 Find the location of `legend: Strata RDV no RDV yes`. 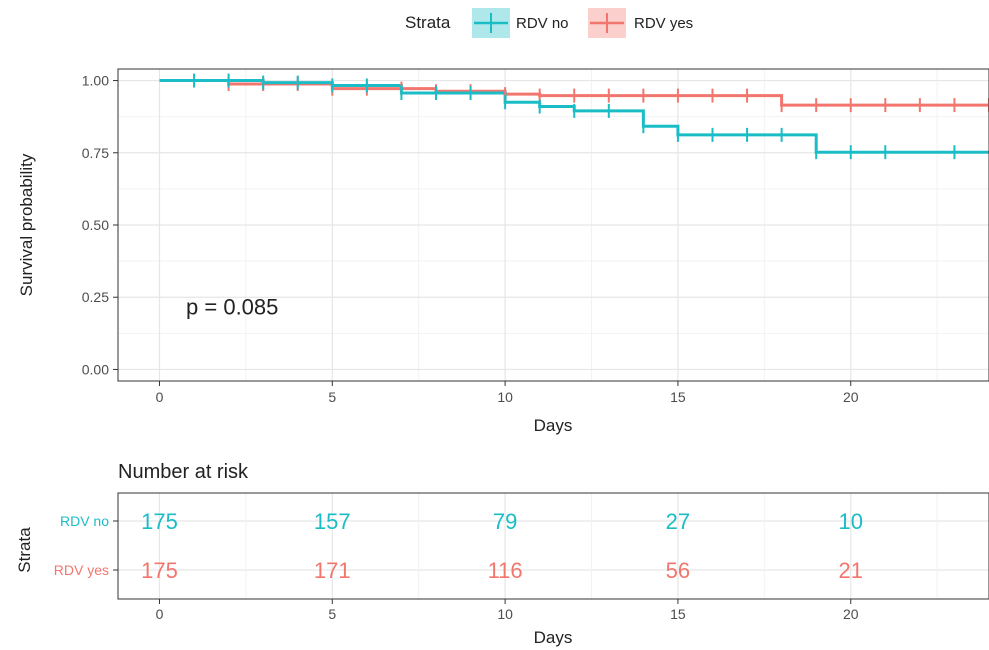

legend: Strata RDV no RDV yes is located at coordinates (549, 23).